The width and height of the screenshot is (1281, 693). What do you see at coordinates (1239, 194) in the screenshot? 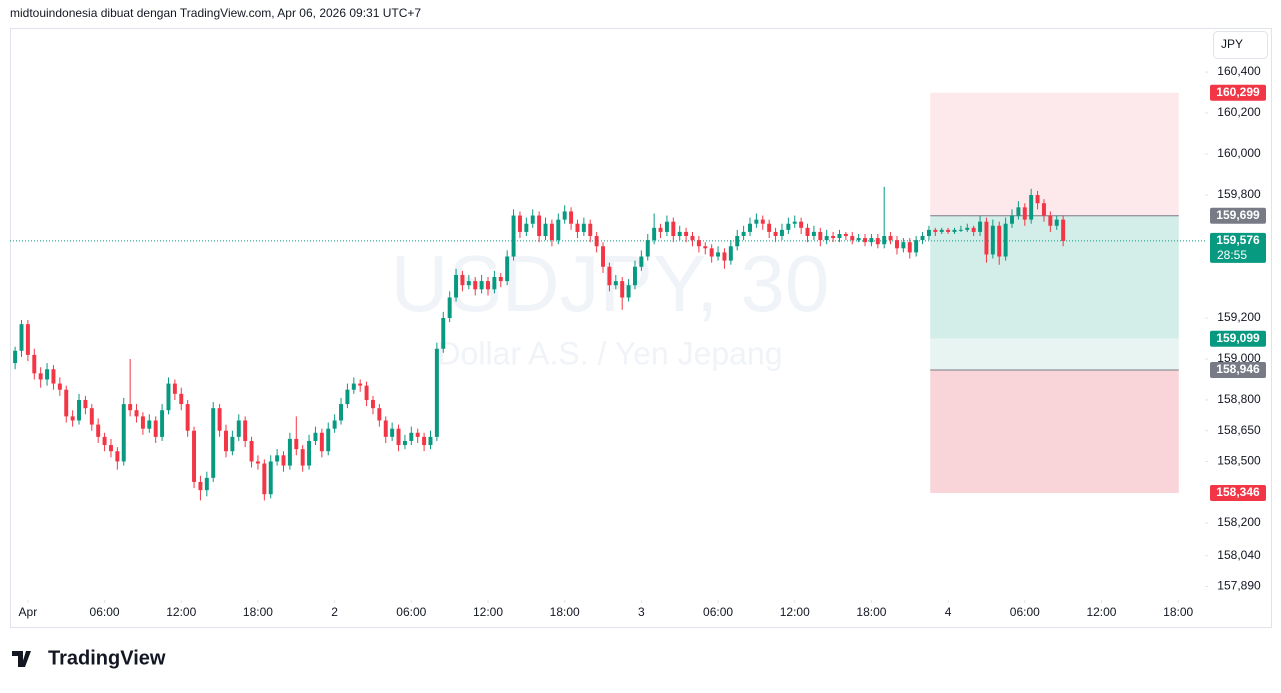
I see `y-tick-label: 159,800` at bounding box center [1239, 194].